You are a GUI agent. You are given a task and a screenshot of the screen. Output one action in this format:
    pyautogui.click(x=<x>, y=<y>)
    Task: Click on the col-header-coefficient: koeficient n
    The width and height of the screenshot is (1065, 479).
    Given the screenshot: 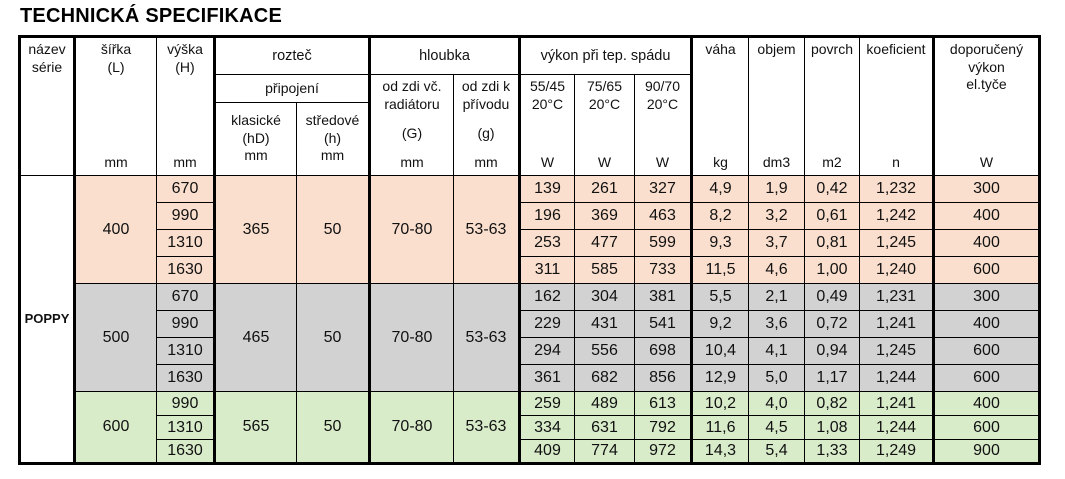 What is the action you would take?
    pyautogui.click(x=897, y=106)
    